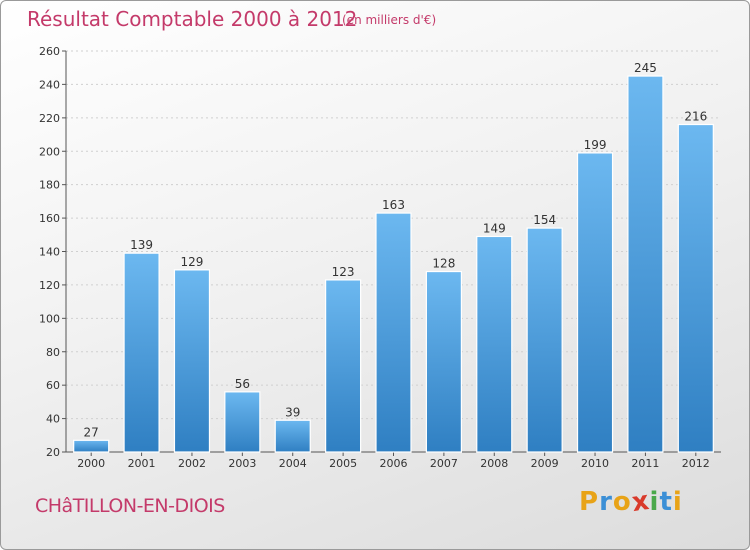 This screenshot has height=550, width=750. I want to click on data-label-2002: 129, so click(192, 262).